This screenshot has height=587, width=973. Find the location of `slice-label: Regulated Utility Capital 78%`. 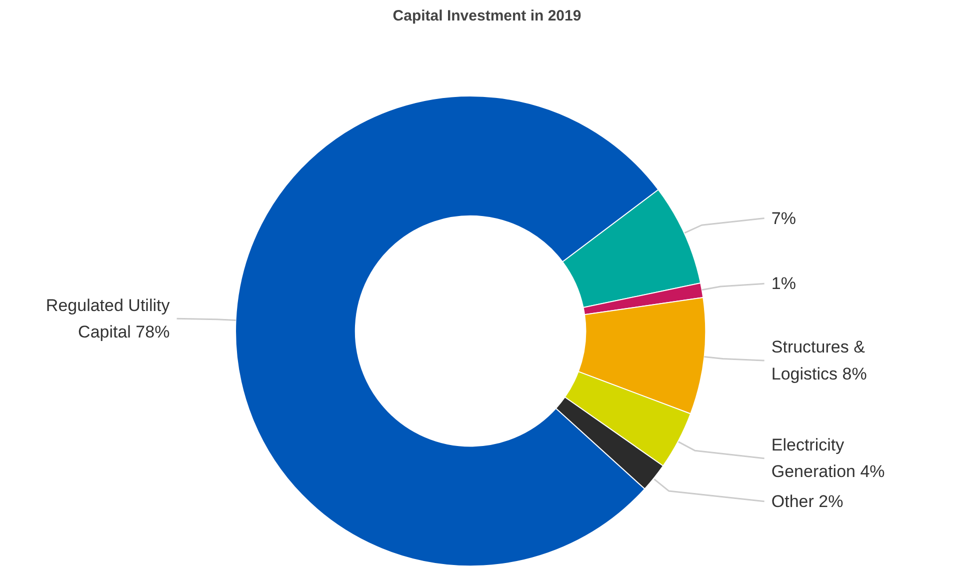

slice-label: Regulated Utility Capital 78% is located at coordinates (108, 319).